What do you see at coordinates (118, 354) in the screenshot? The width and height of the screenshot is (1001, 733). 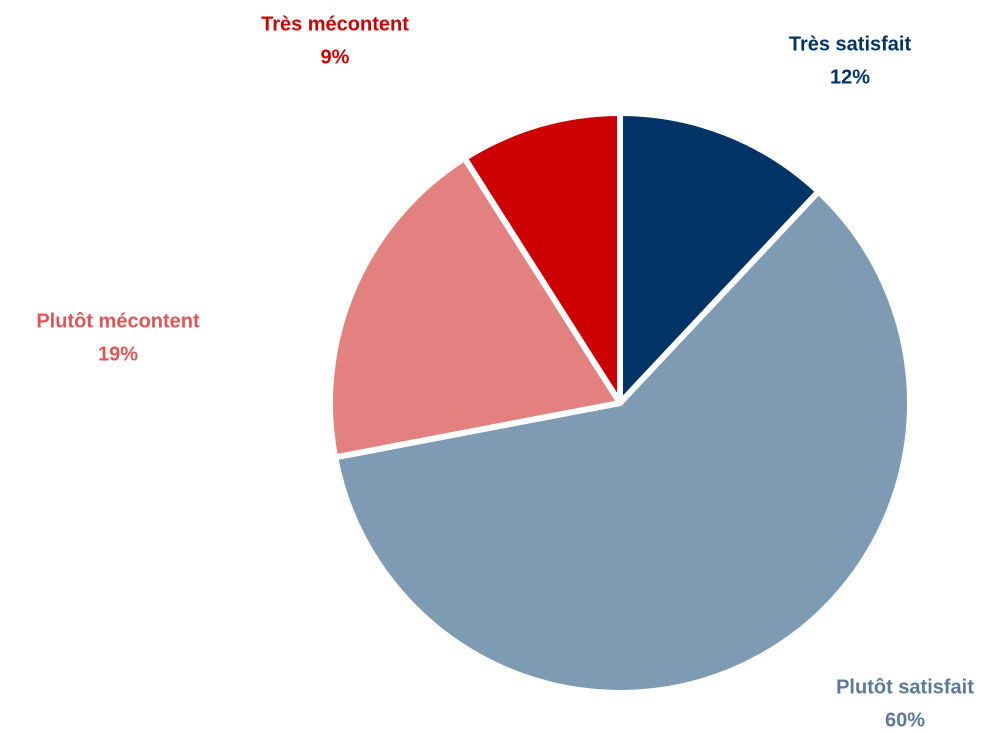 I see `slice-value-label: 19%` at bounding box center [118, 354].